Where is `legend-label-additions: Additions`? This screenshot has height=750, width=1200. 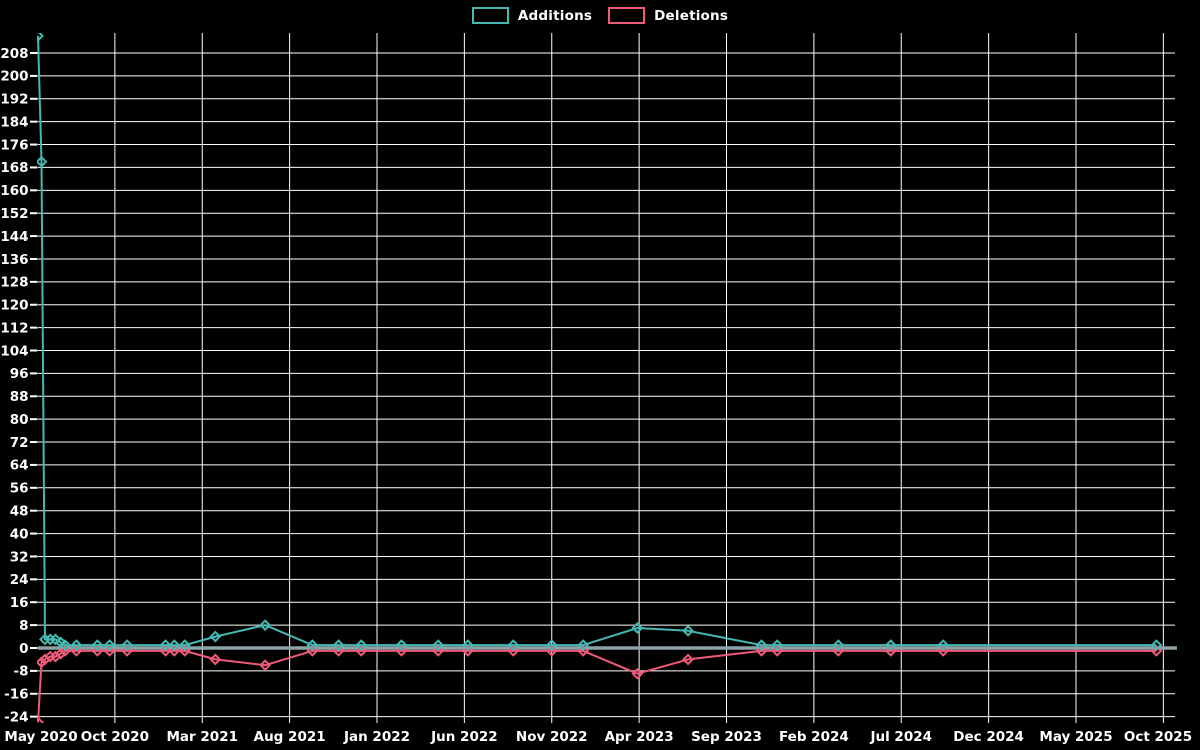 legend-label-additions: Additions is located at coordinates (555, 15).